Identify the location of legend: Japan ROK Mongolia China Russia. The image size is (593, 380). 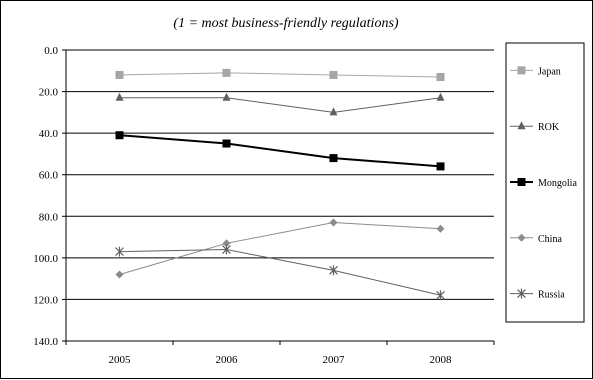
(545, 182).